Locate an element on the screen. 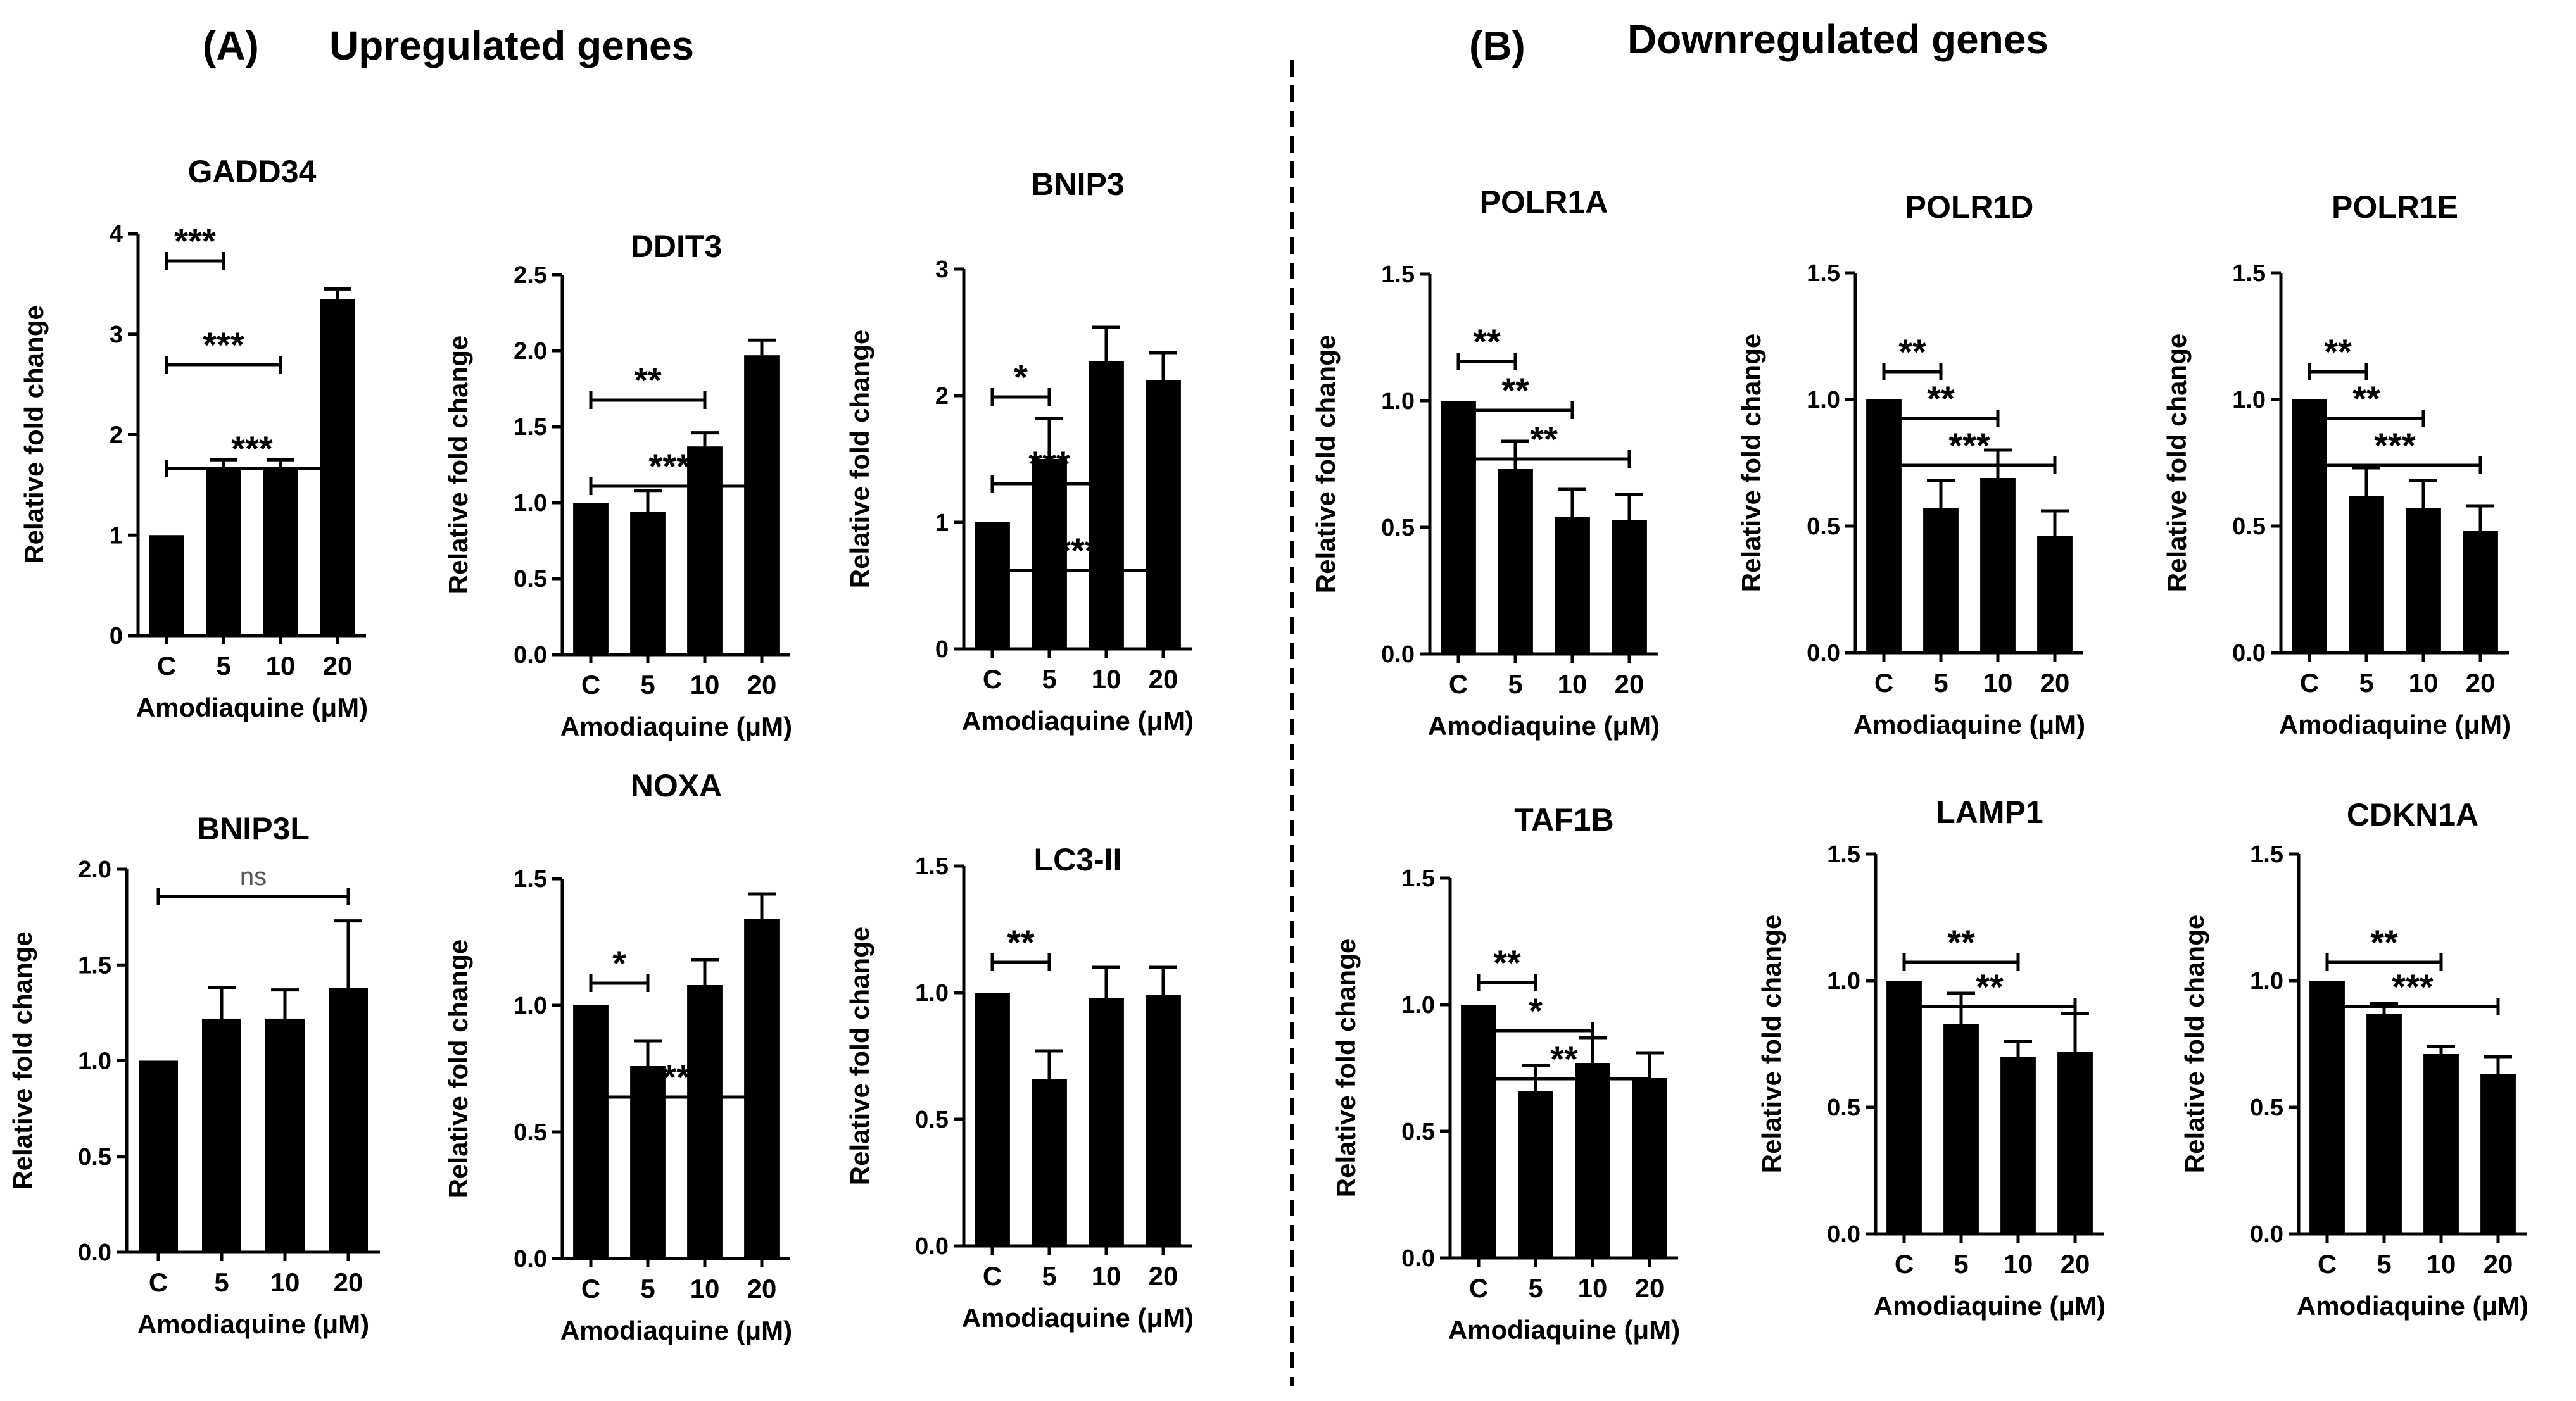 The image size is (2576, 1401). chart-title: BNIP3 is located at coordinates (1077, 184).